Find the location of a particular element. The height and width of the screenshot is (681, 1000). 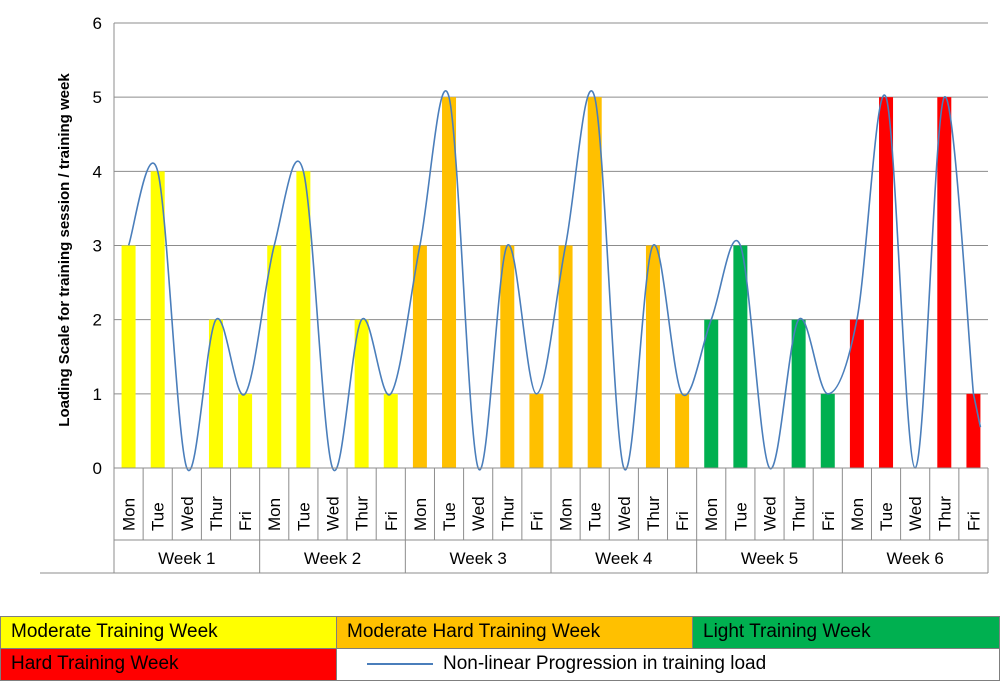

week-label: Week 4 is located at coordinates (623, 558).